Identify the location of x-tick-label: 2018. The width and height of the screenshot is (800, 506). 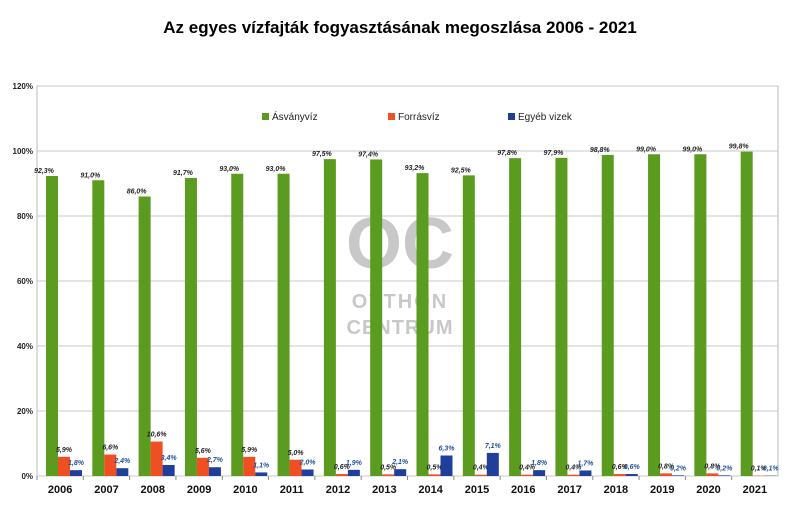
(616, 490).